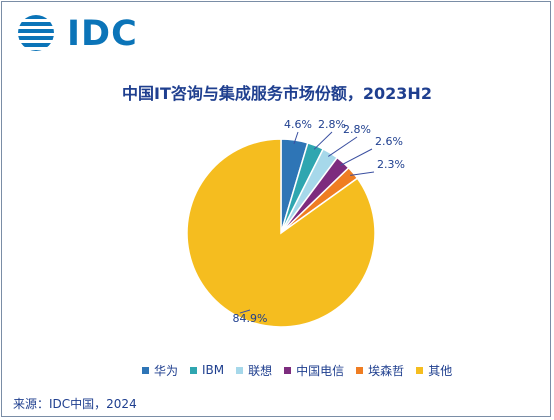 The height and width of the screenshot is (420, 554). Describe the element at coordinates (250, 318) in the screenshot. I see `data-label-others: 84.9%` at that location.